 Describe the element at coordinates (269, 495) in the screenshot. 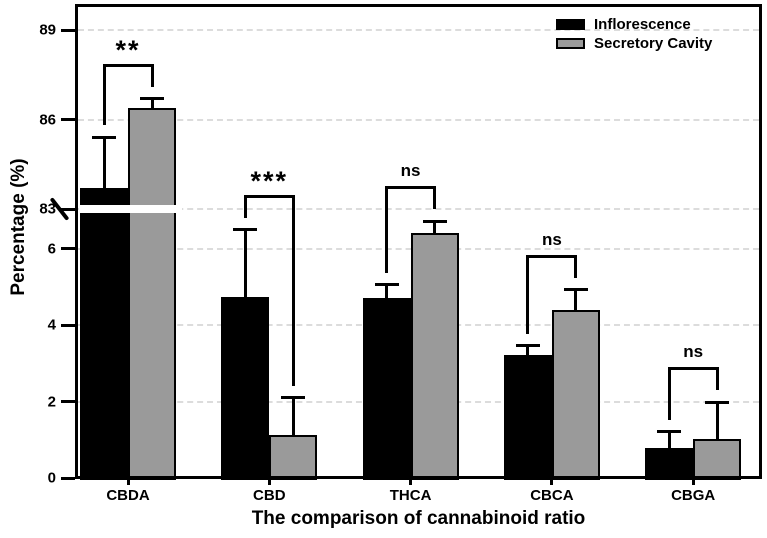

I see `x-tick-label-CBD: CBD` at that location.